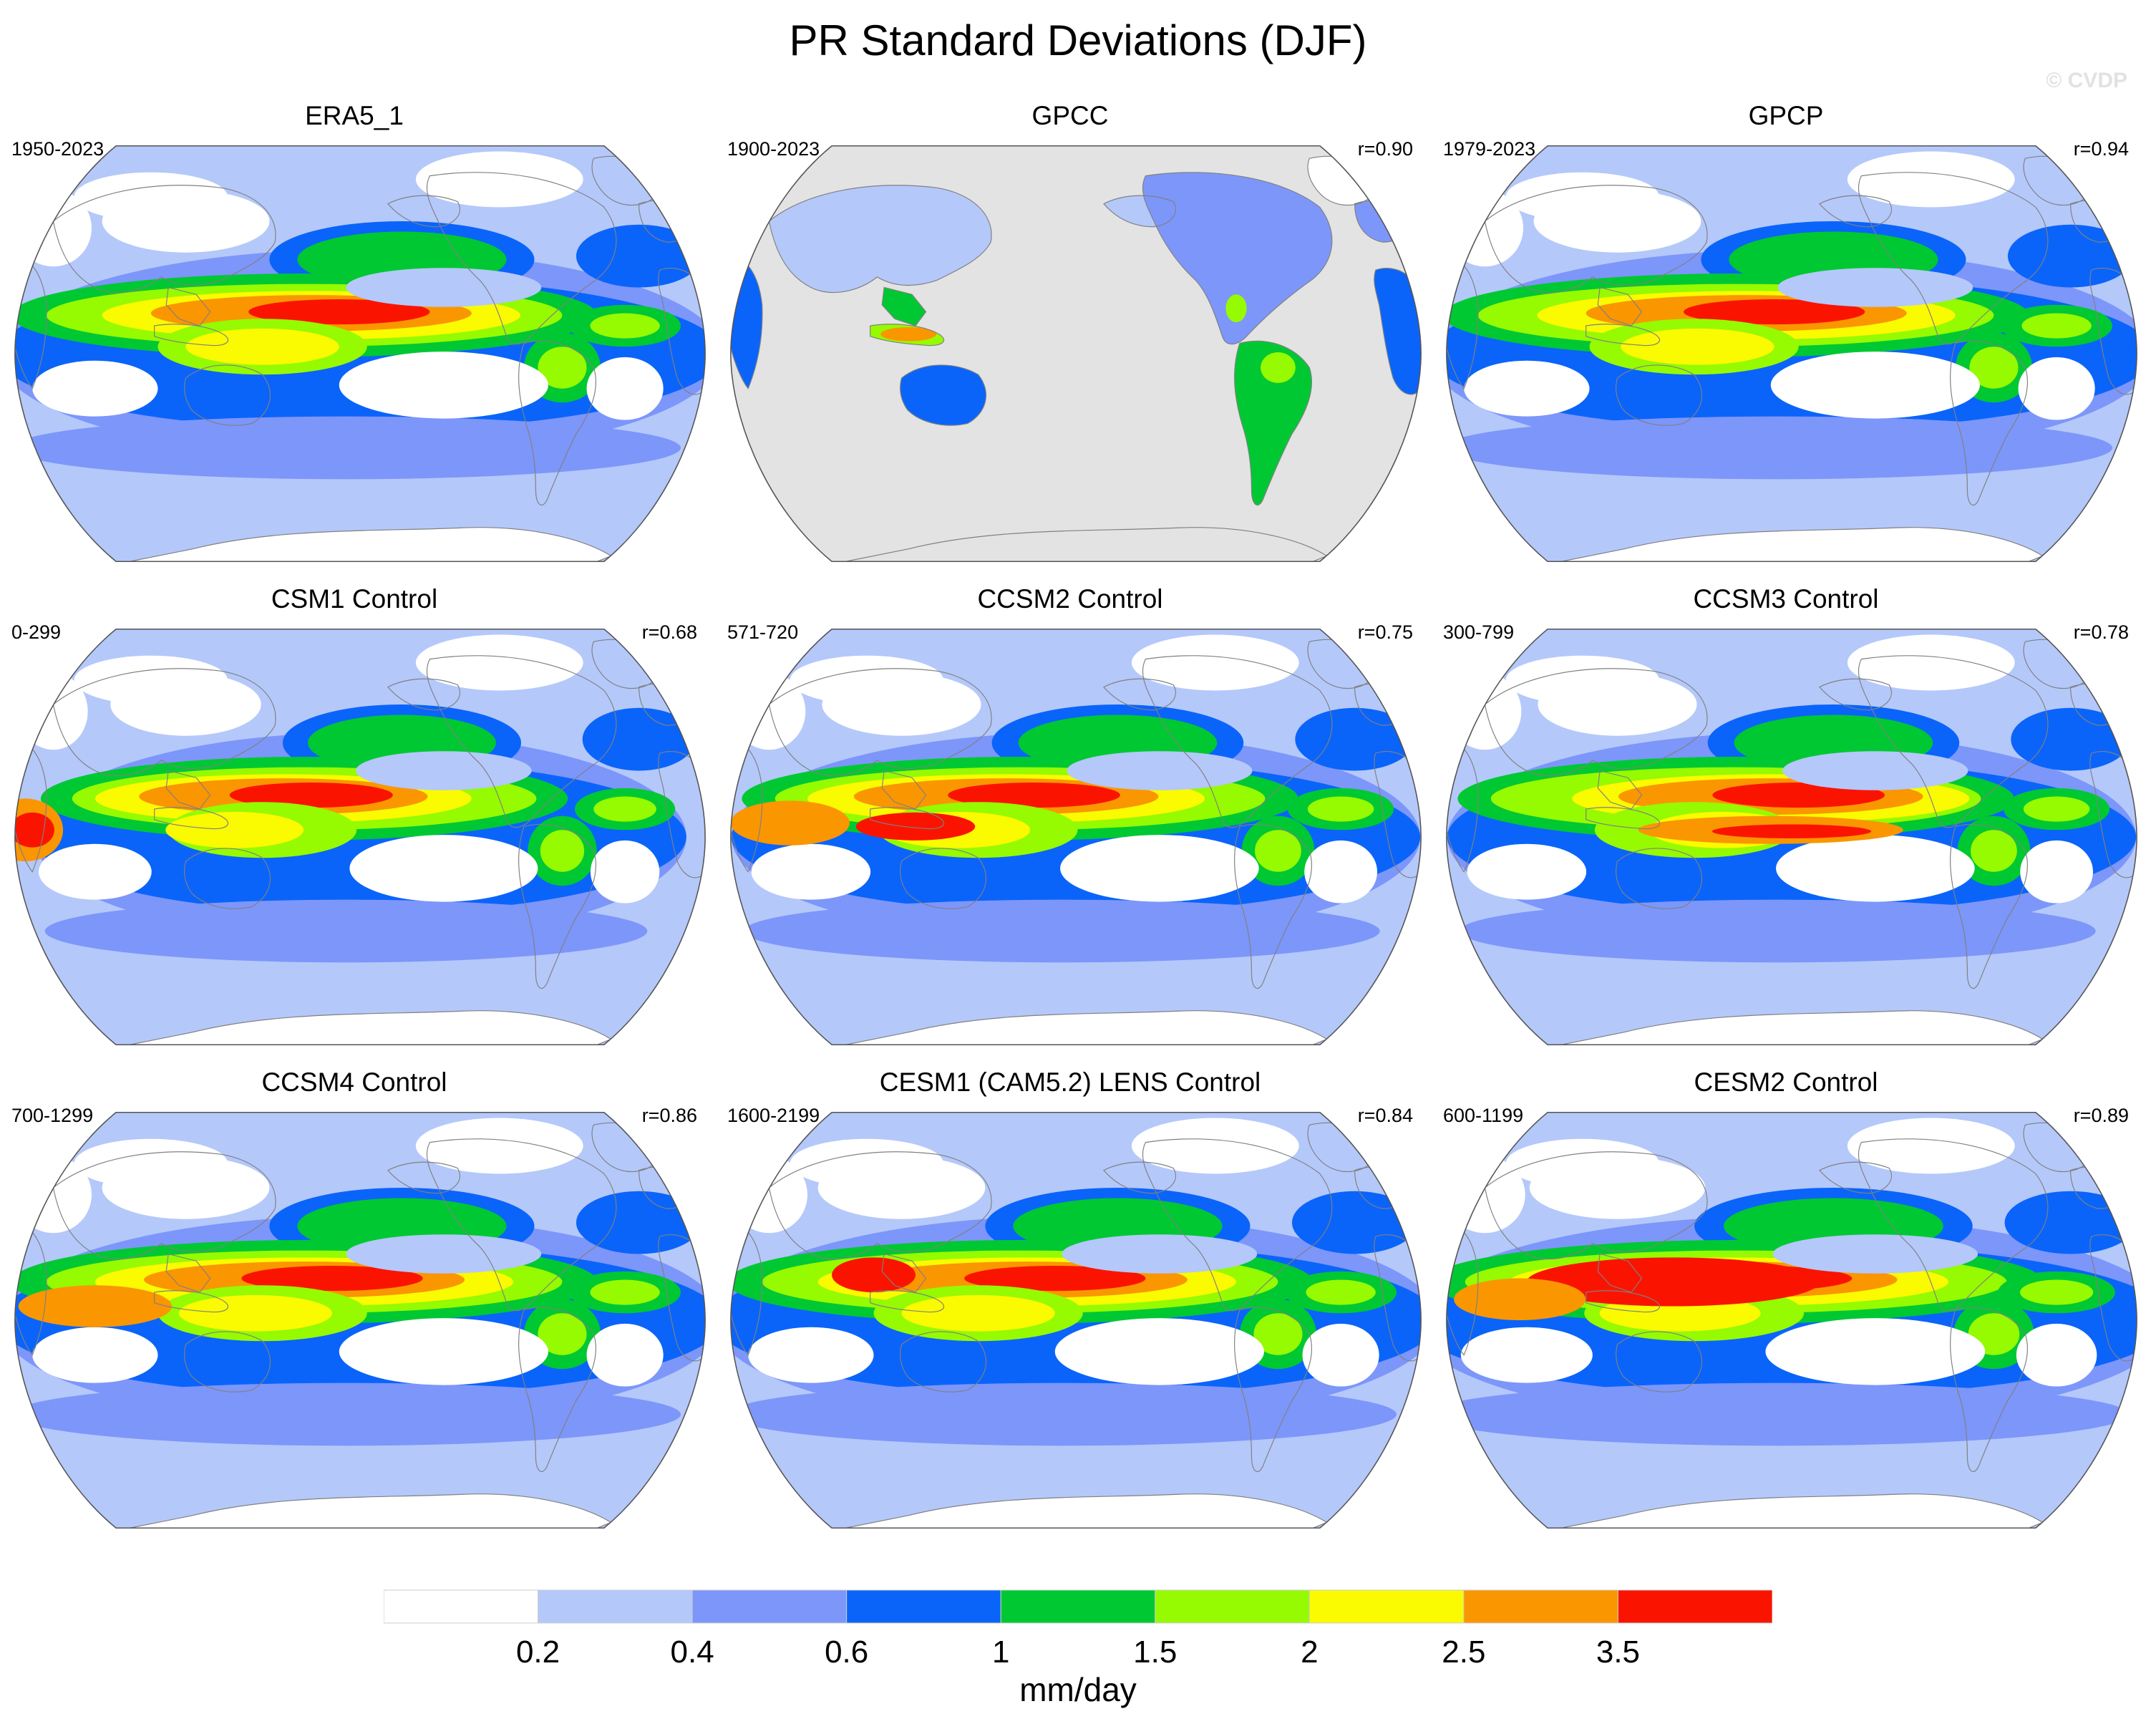 The image size is (2156, 1729). I want to click on map-panel: GPCP 1979-2023 r=0.94, so click(1786, 336).